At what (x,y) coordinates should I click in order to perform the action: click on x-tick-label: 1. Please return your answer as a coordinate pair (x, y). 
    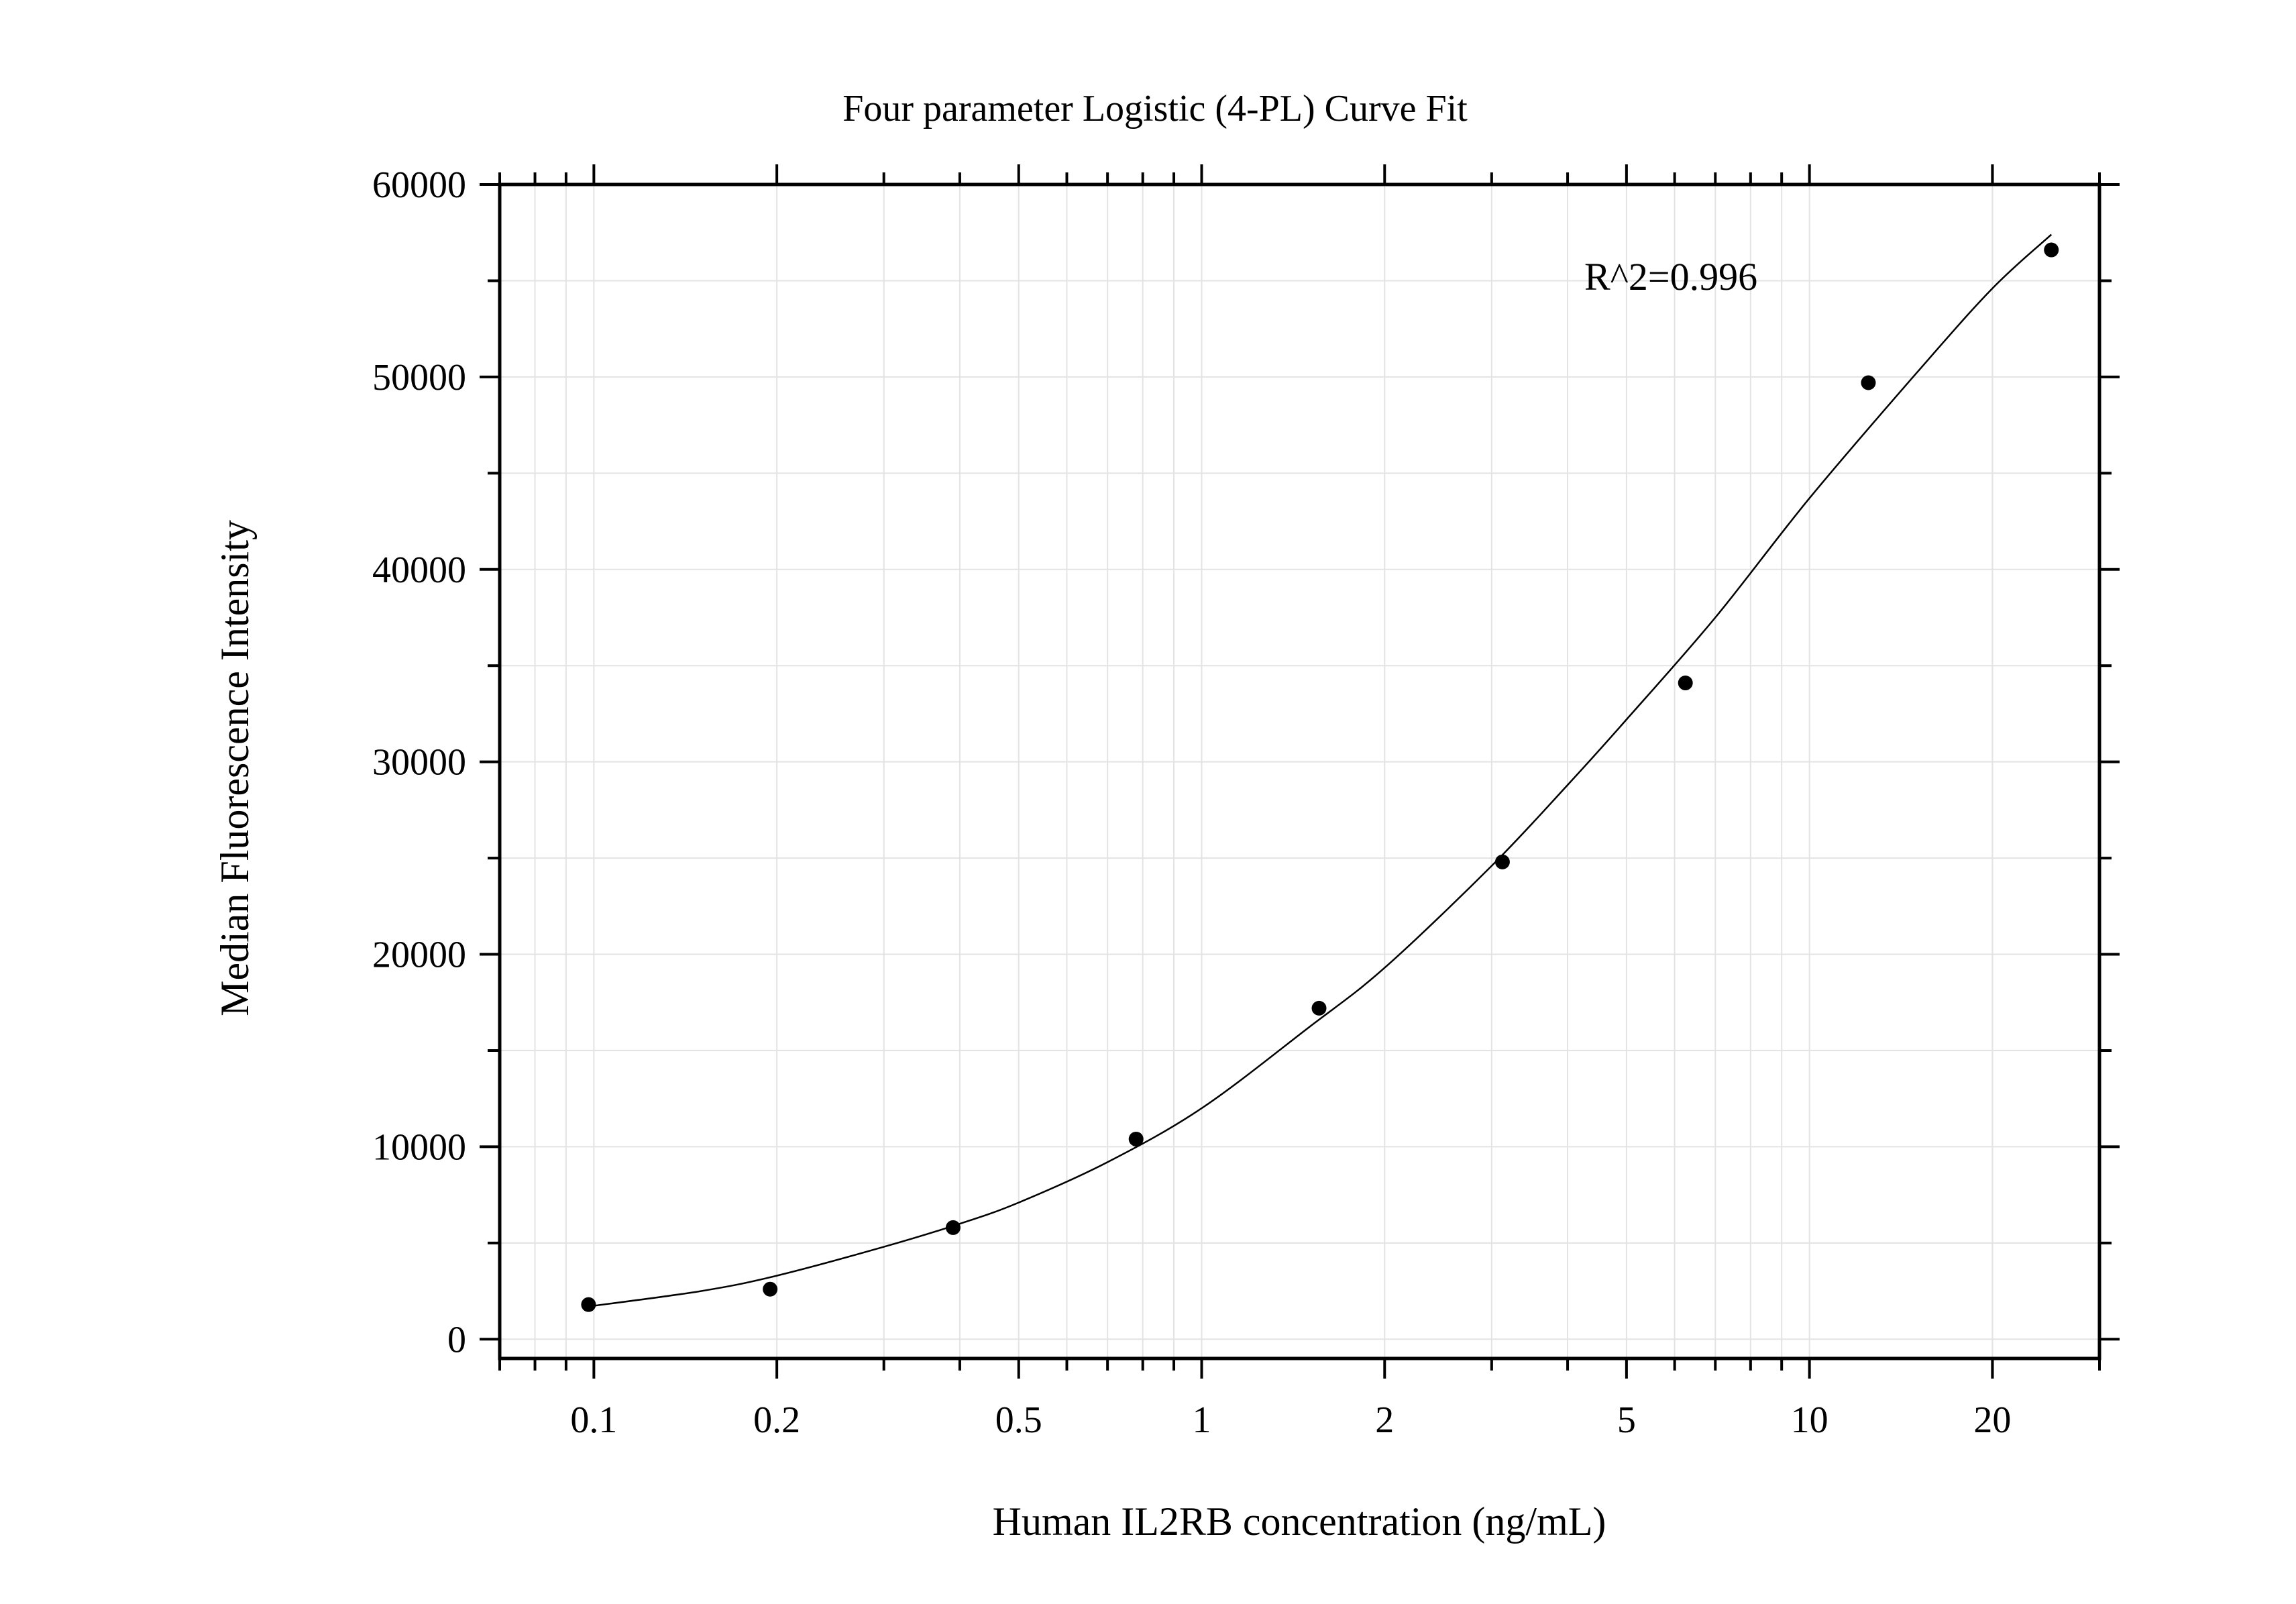
    Looking at the image, I should click on (1202, 1420).